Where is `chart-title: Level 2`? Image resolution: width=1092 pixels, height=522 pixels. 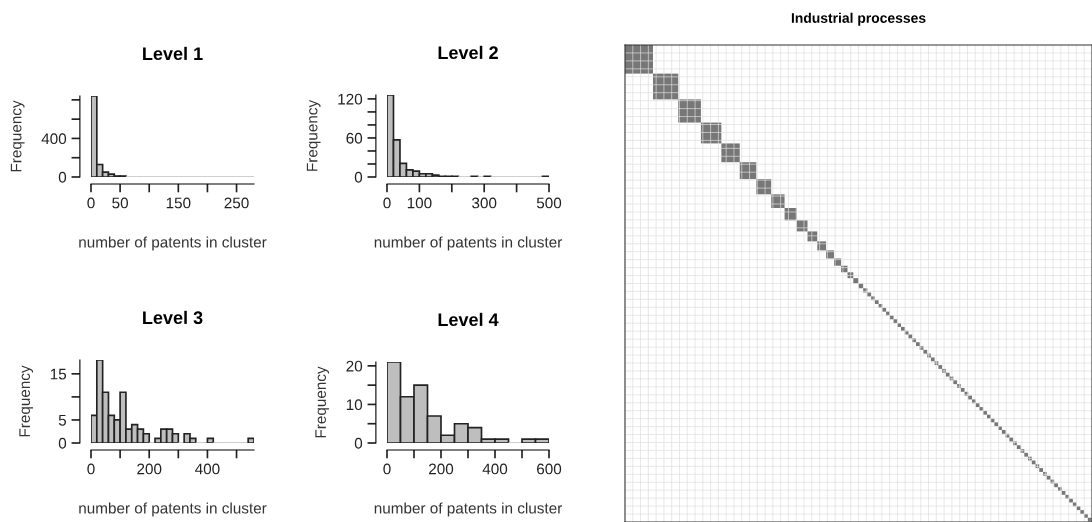 chart-title: Level 2 is located at coordinates (468, 52).